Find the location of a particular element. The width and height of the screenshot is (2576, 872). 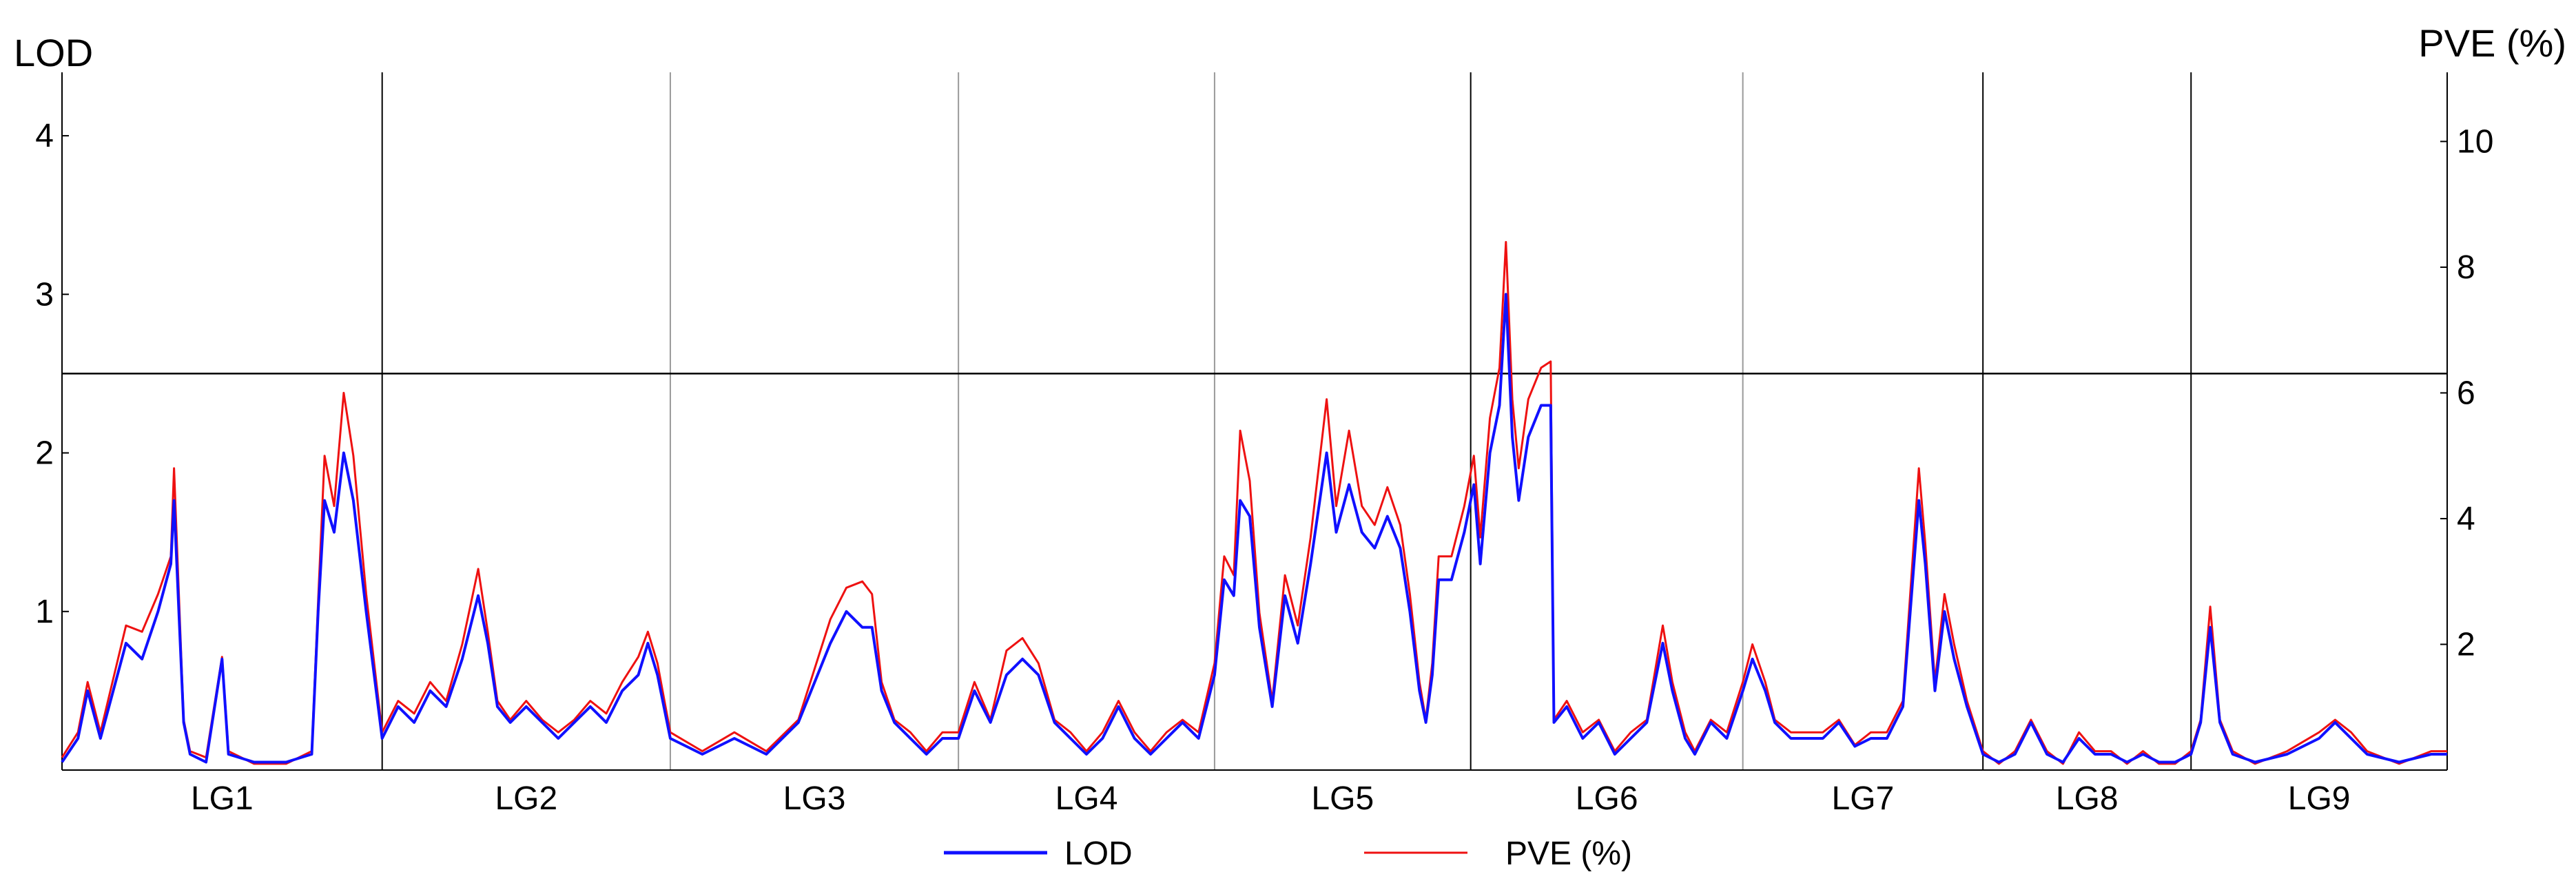

left-tick-label: 2 is located at coordinates (44, 453).